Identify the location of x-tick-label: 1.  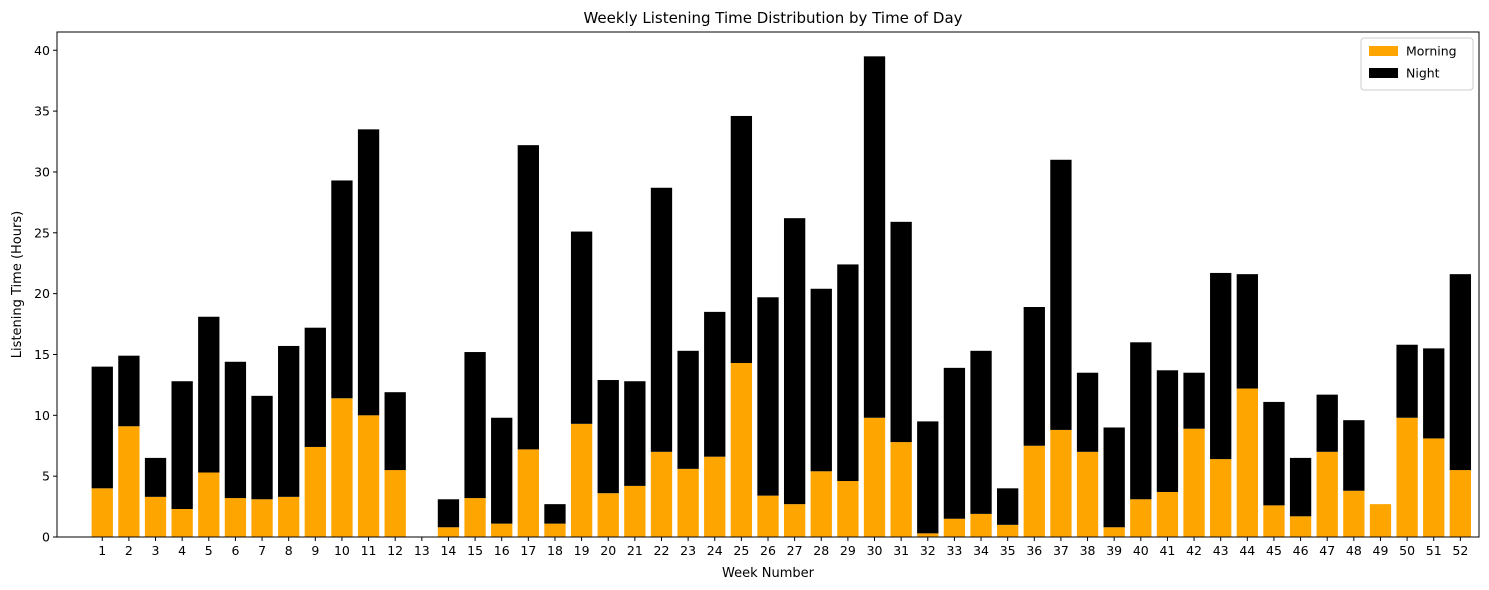
(102, 550).